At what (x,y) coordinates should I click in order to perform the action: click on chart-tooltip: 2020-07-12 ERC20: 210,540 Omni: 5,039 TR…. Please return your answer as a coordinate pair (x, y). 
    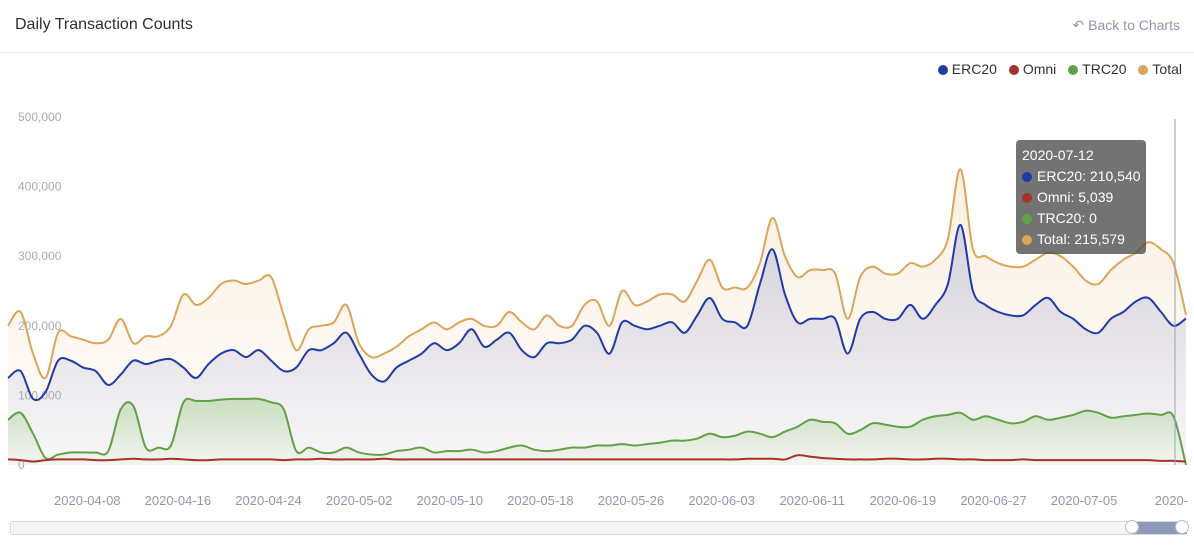
    Looking at the image, I should click on (1081, 197).